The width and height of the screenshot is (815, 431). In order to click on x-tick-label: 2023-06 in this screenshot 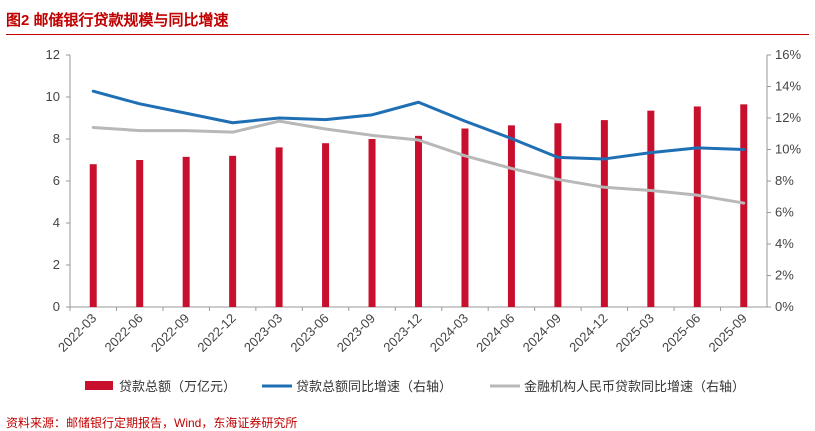, I will do `click(309, 333)`.